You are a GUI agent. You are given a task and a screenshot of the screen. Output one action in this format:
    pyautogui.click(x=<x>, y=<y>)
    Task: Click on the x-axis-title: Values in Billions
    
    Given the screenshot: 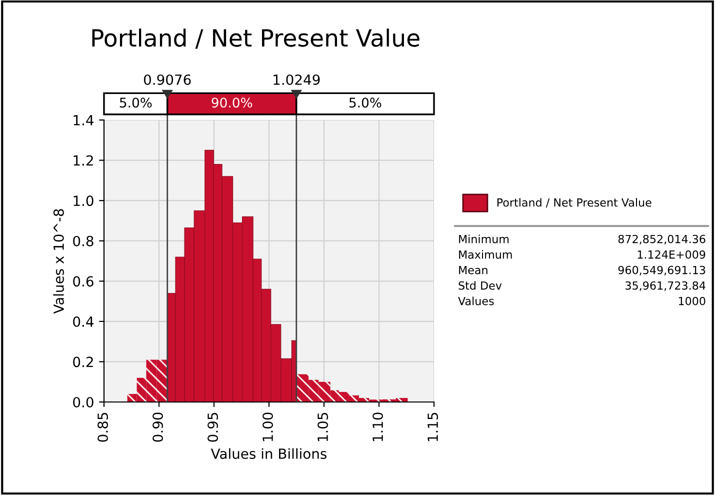 What is the action you would take?
    pyautogui.click(x=268, y=453)
    